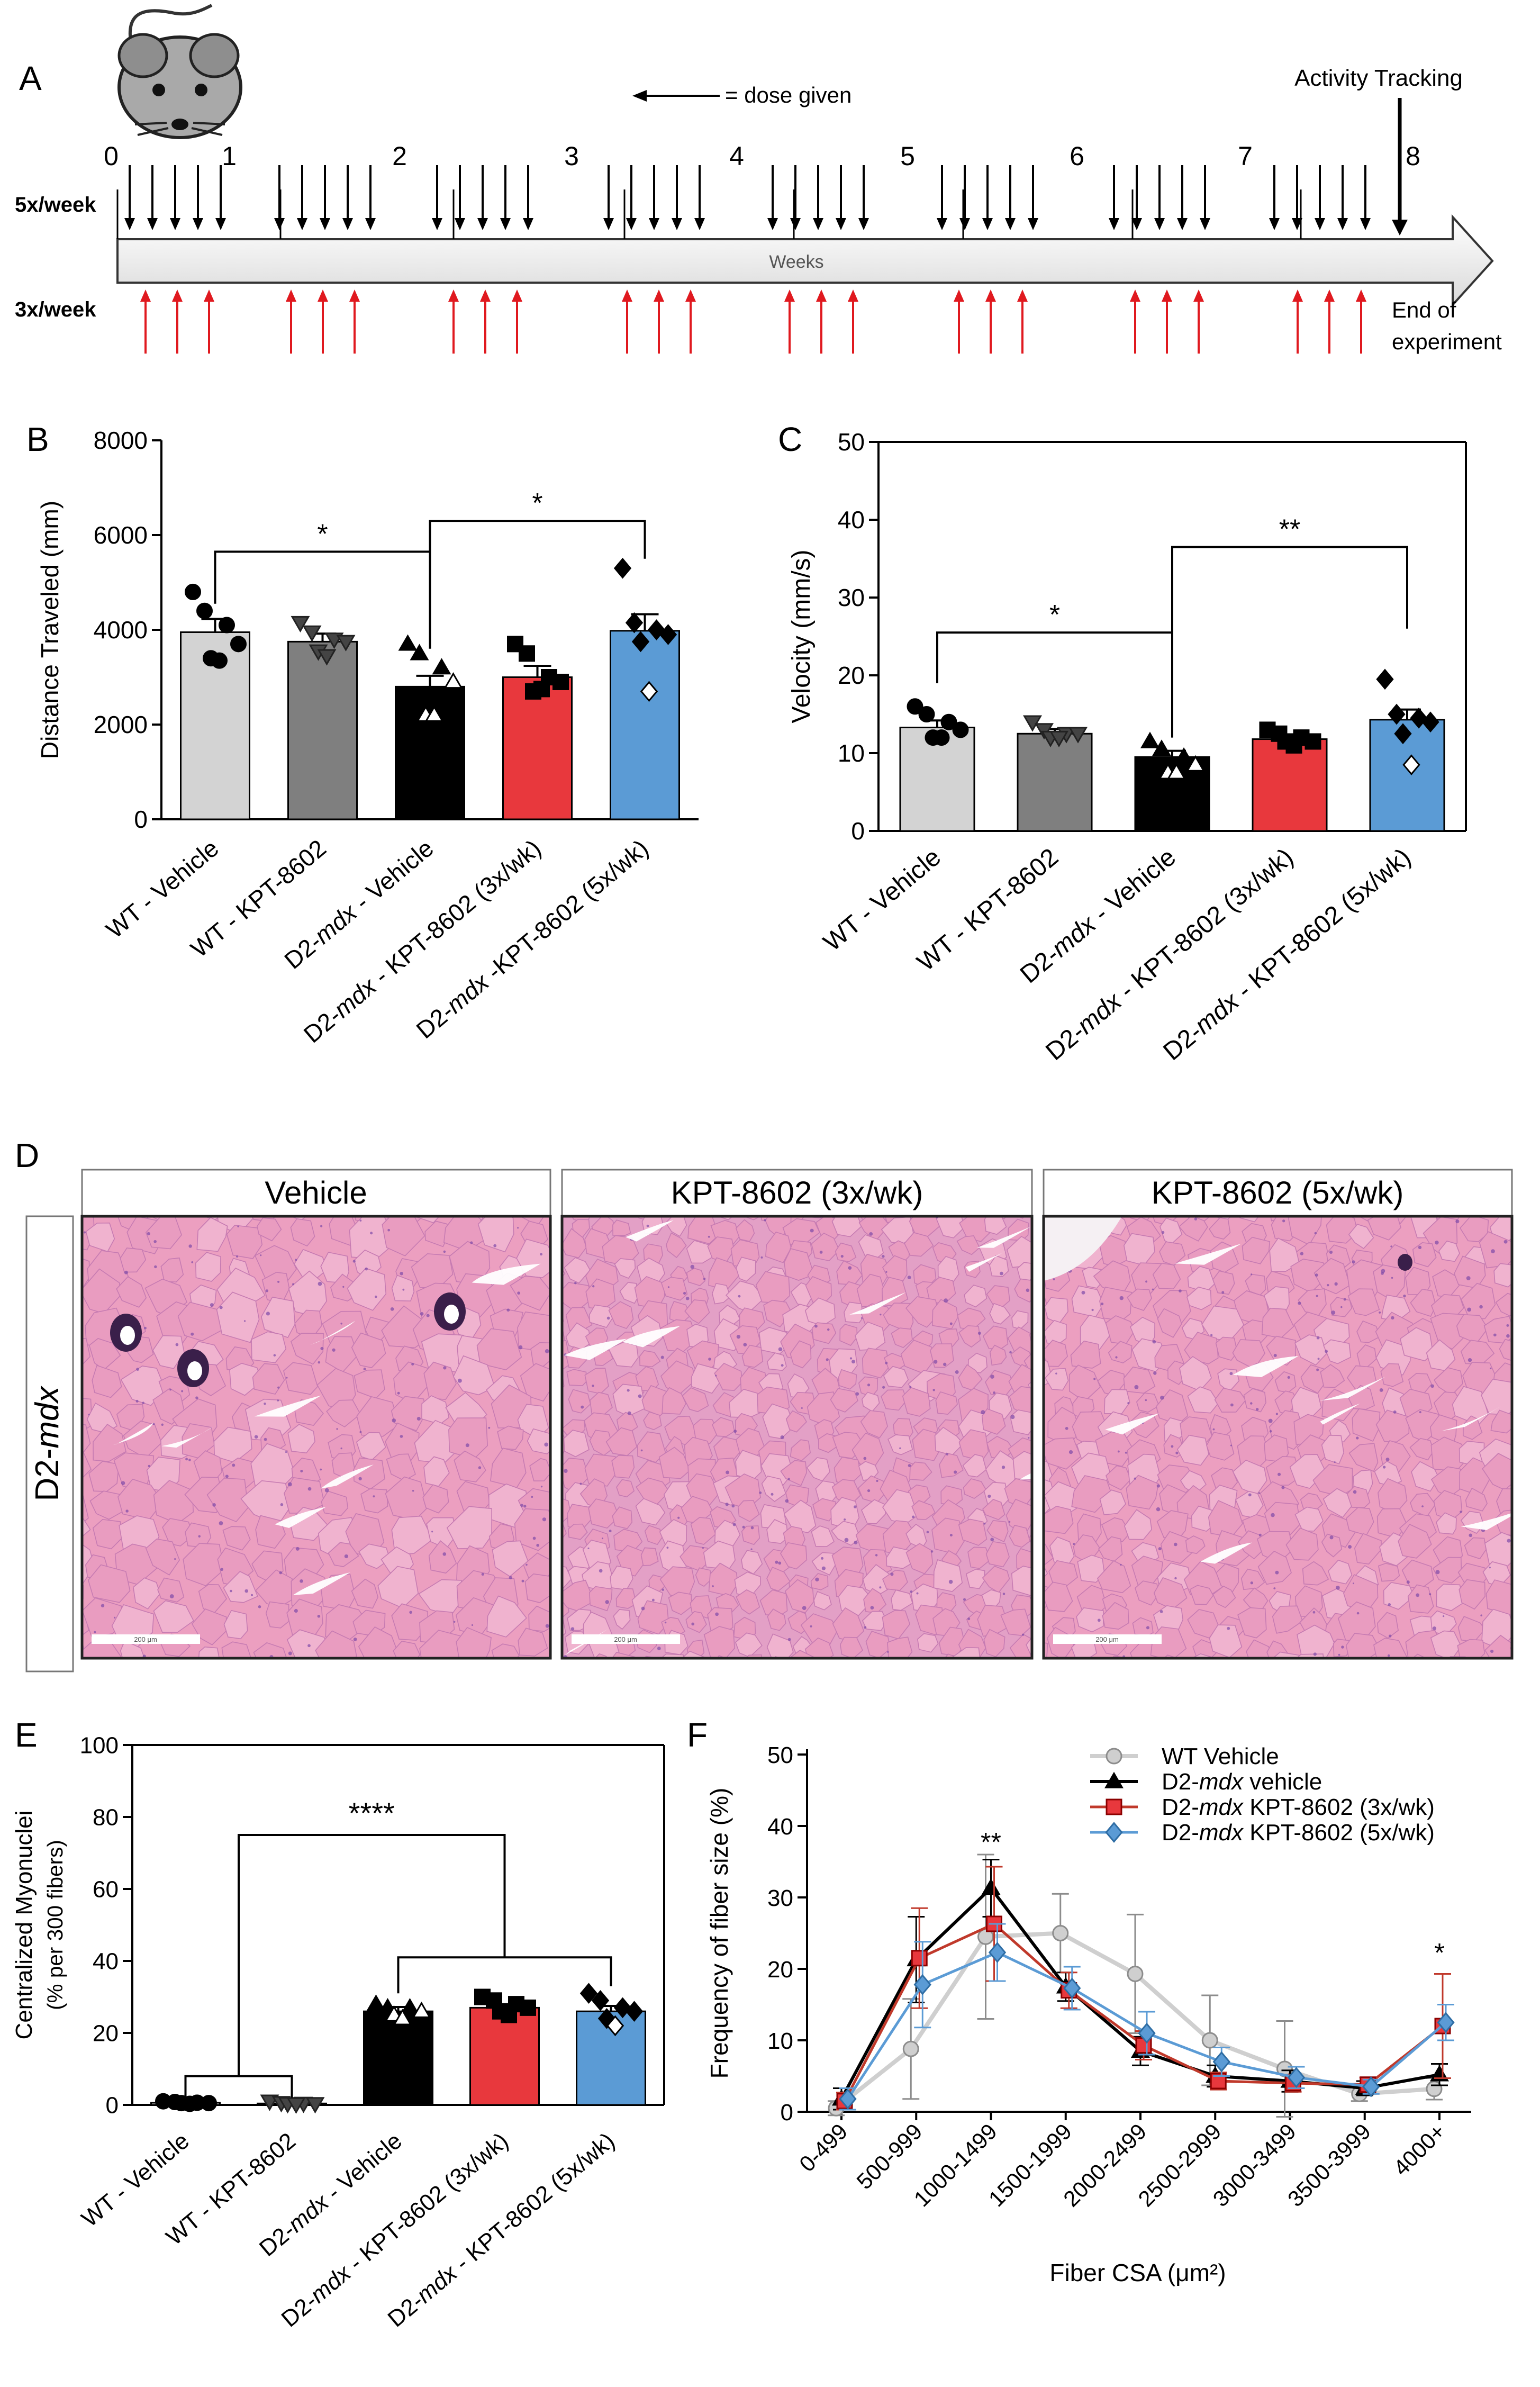  Describe the element at coordinates (430, 752) in the screenshot. I see `bar` at that location.